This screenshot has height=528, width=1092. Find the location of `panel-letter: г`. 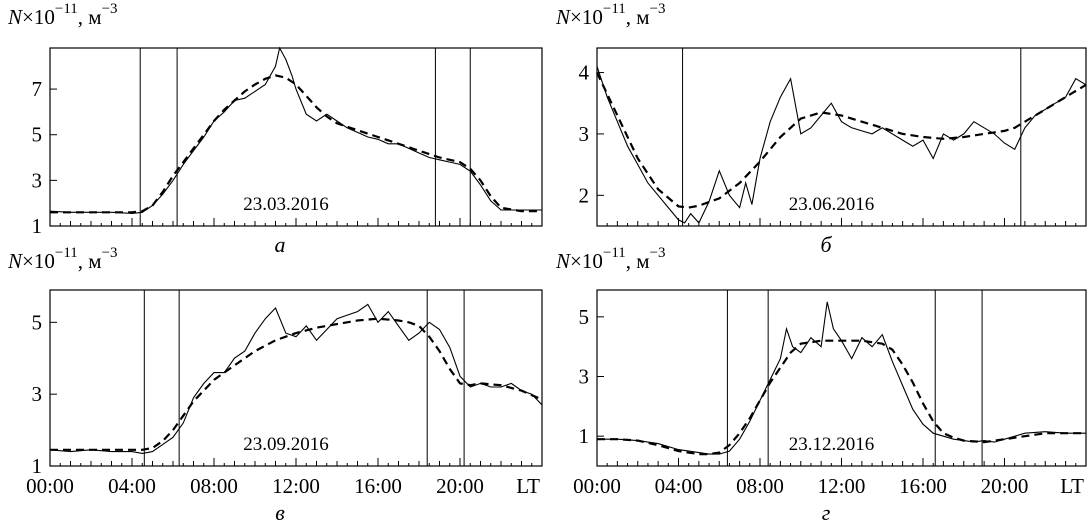

panel-letter: г is located at coordinates (826, 512).